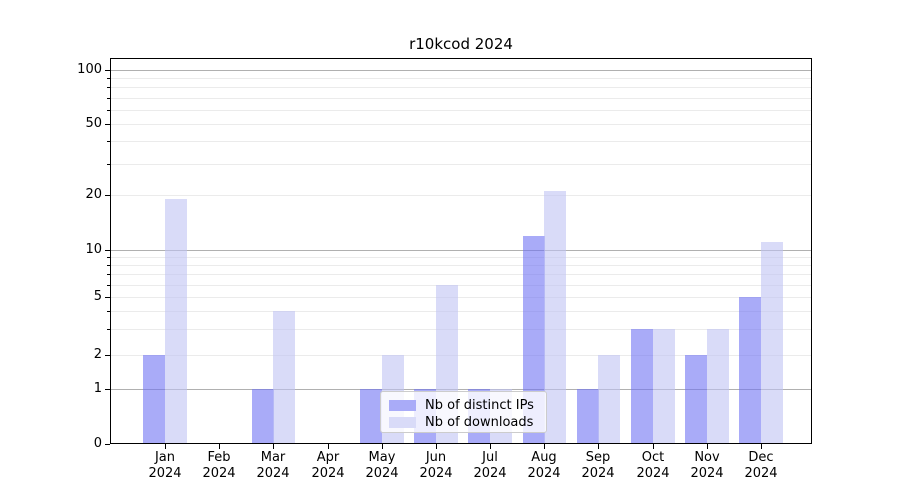 This screenshot has height=500, width=900. What do you see at coordinates (97, 443) in the screenshot?
I see `y-tick-label: 0` at bounding box center [97, 443].